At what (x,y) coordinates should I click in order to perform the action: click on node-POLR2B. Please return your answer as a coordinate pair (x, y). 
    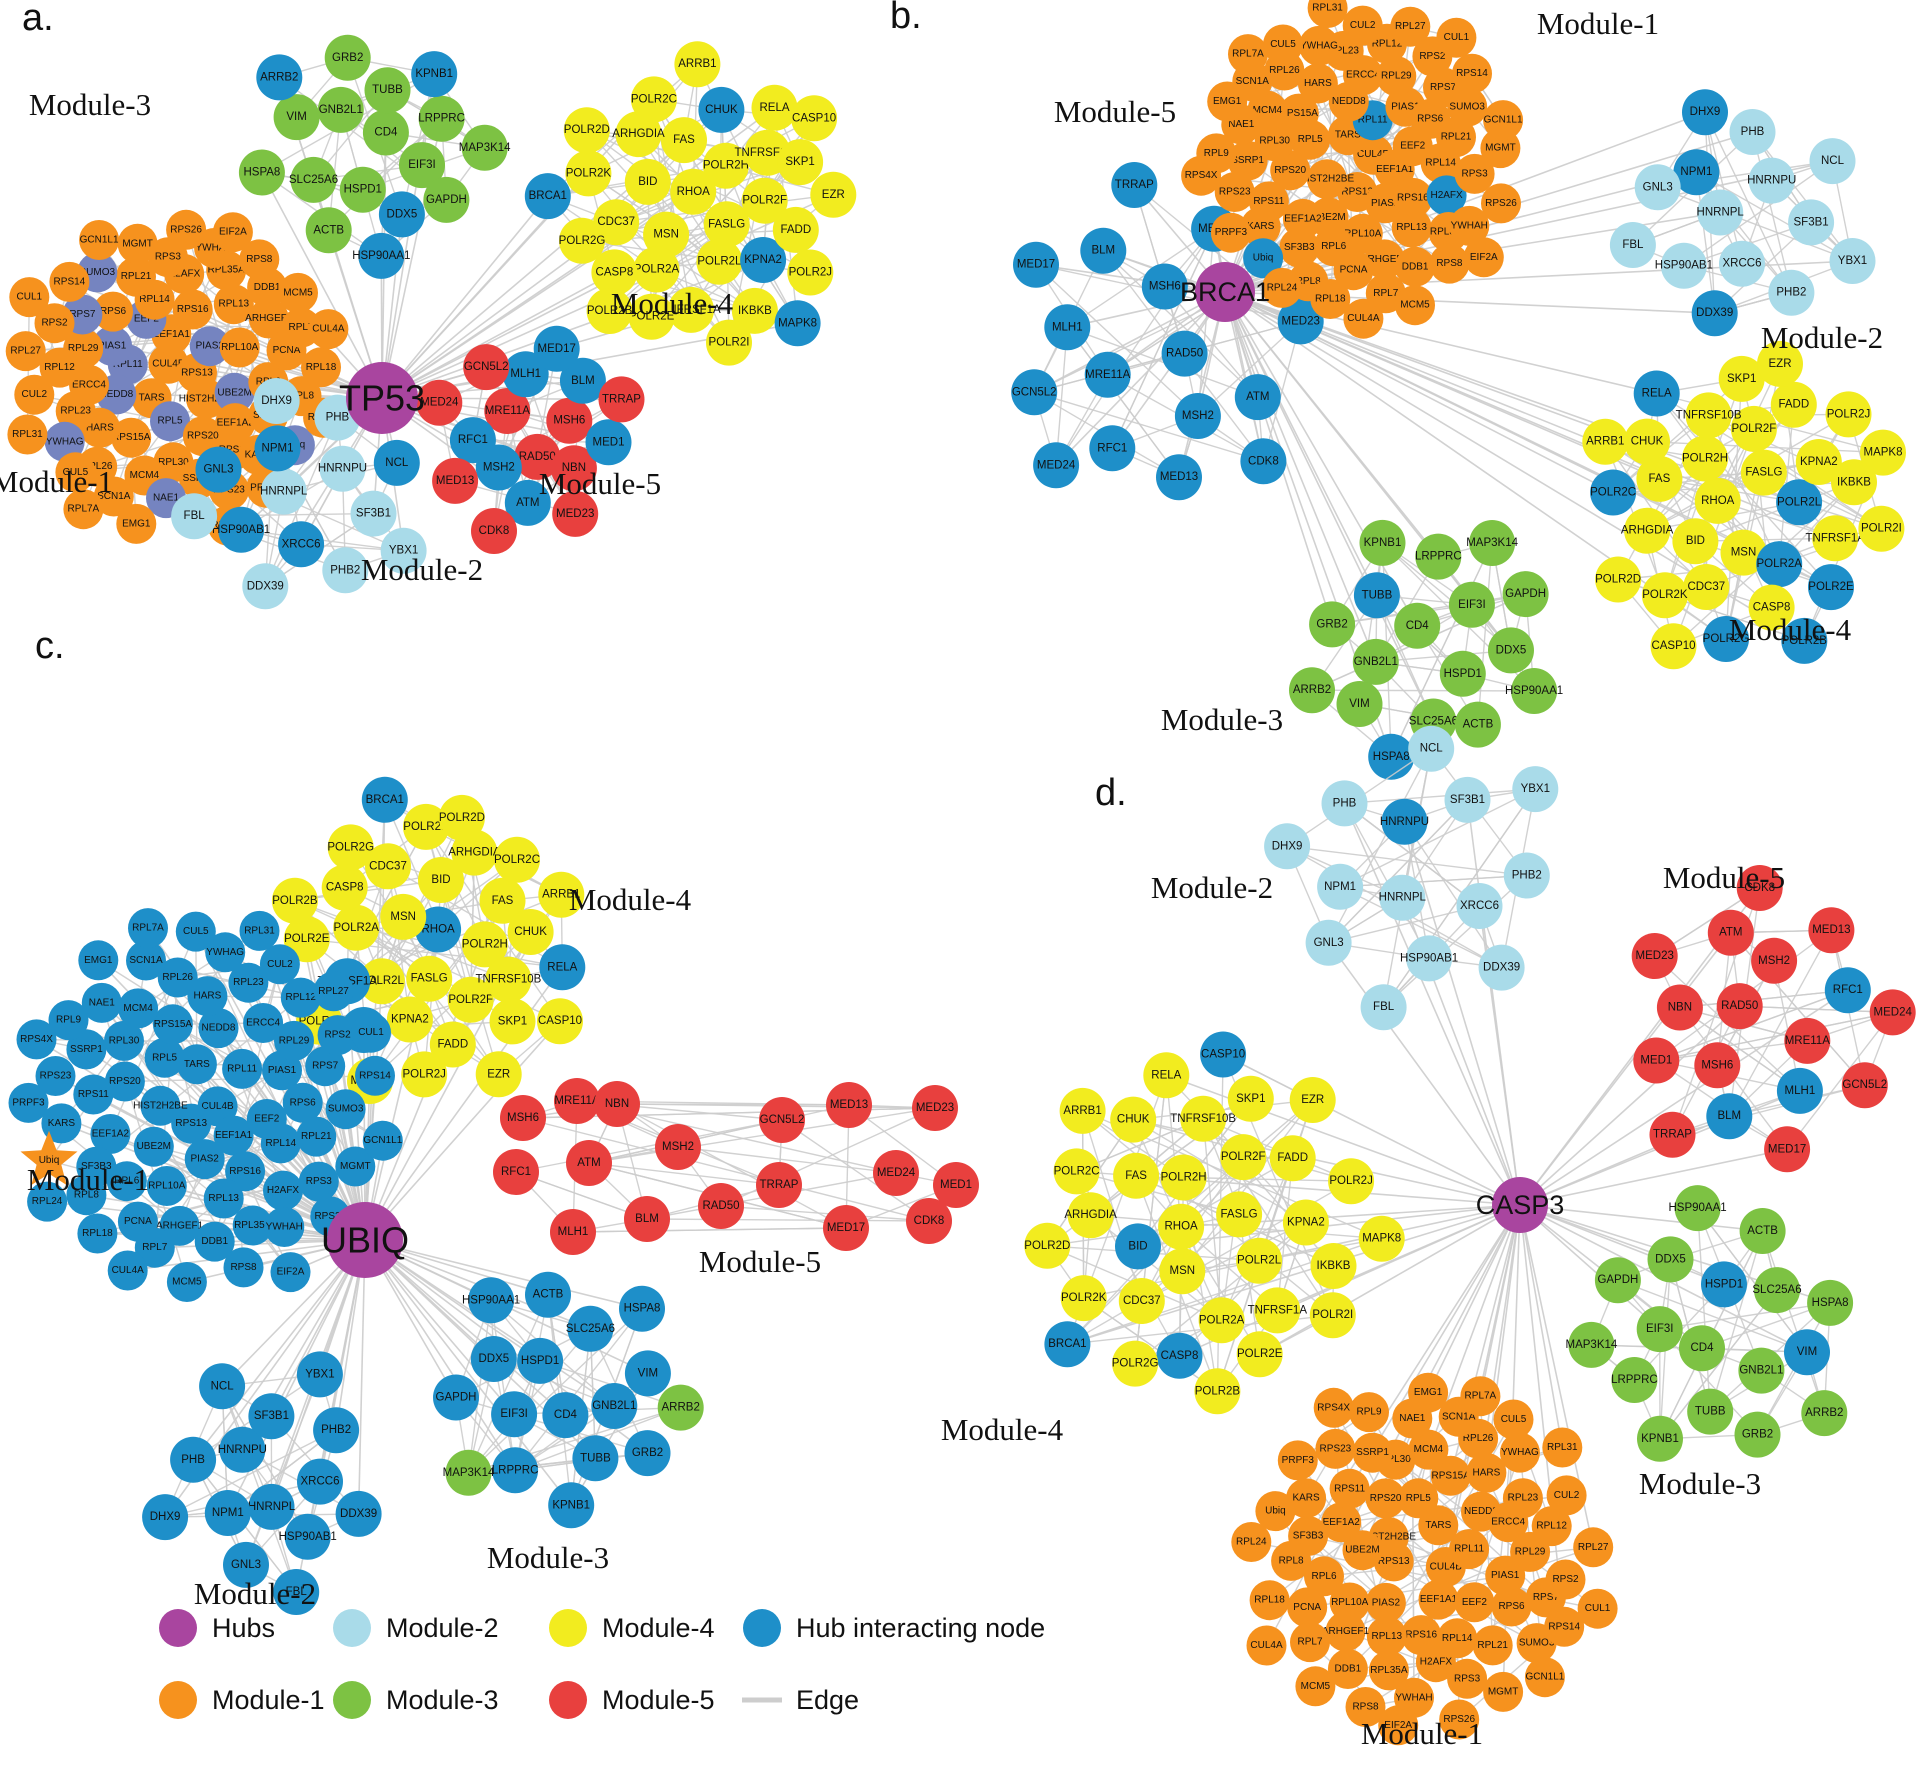
    Looking at the image, I should click on (609, 311).